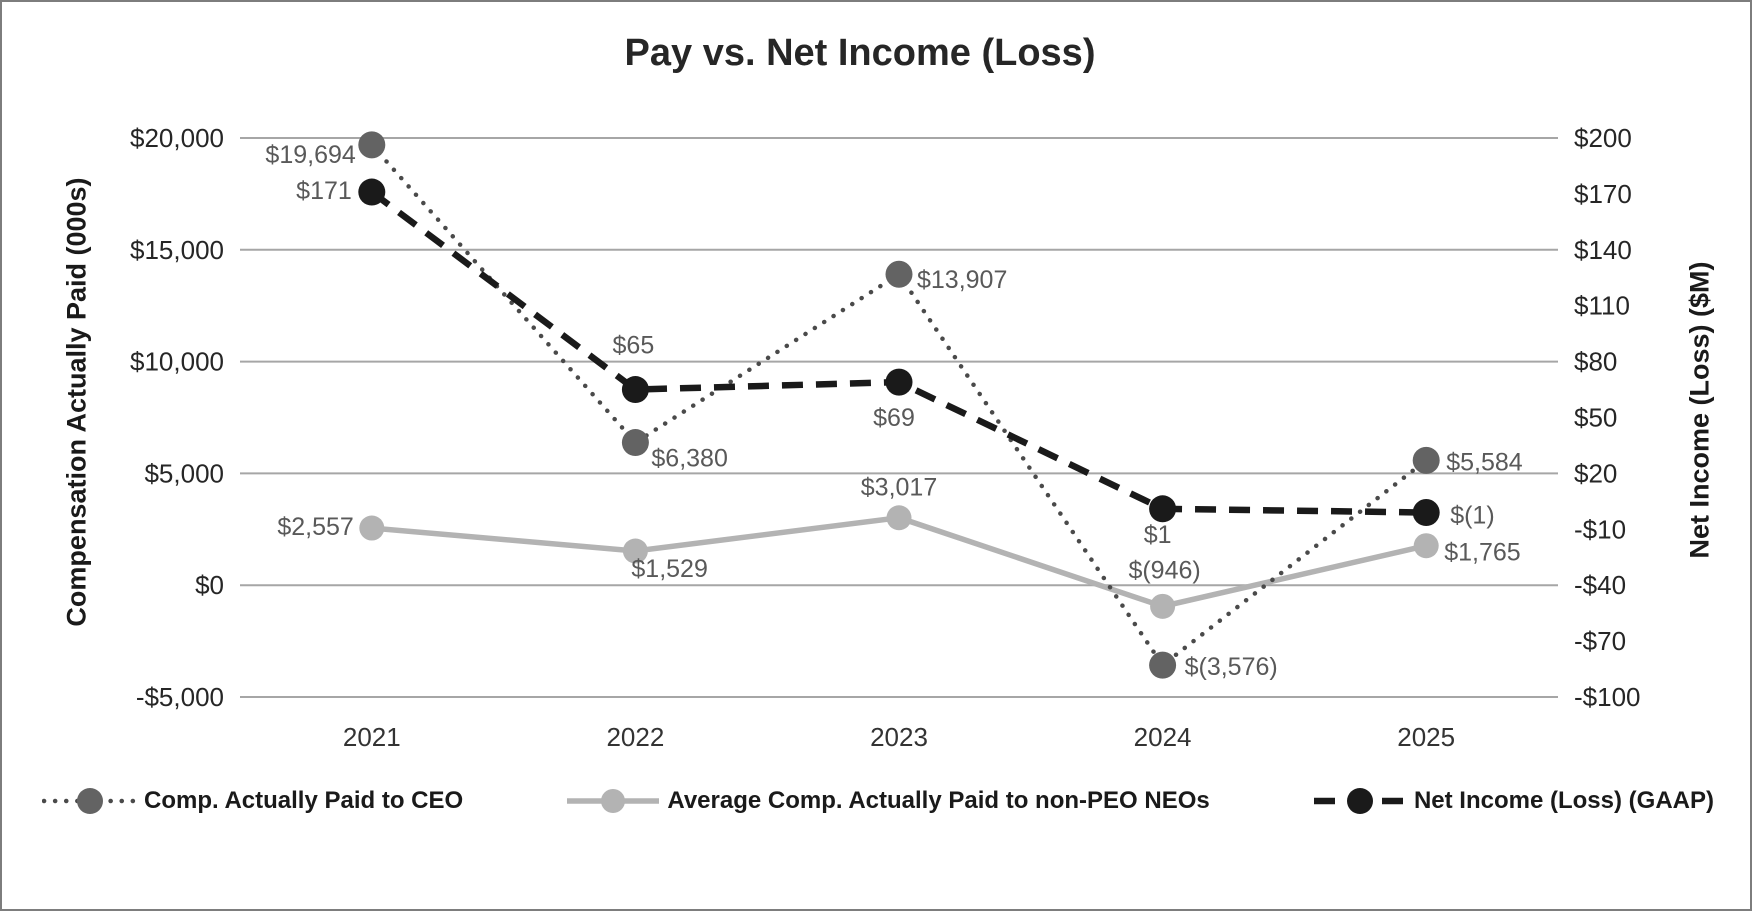 The image size is (1752, 911). Describe the element at coordinates (860, 53) in the screenshot. I see `chart-title: Pay vs. Net Income (Loss)` at that location.